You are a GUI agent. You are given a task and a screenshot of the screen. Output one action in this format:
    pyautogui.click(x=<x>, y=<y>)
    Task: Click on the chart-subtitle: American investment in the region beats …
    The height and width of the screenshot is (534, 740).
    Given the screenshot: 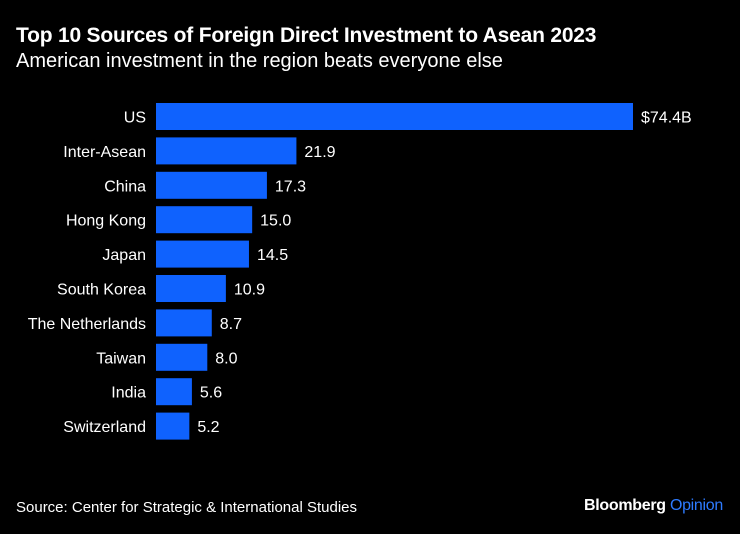 What is the action you would take?
    pyautogui.click(x=259, y=61)
    